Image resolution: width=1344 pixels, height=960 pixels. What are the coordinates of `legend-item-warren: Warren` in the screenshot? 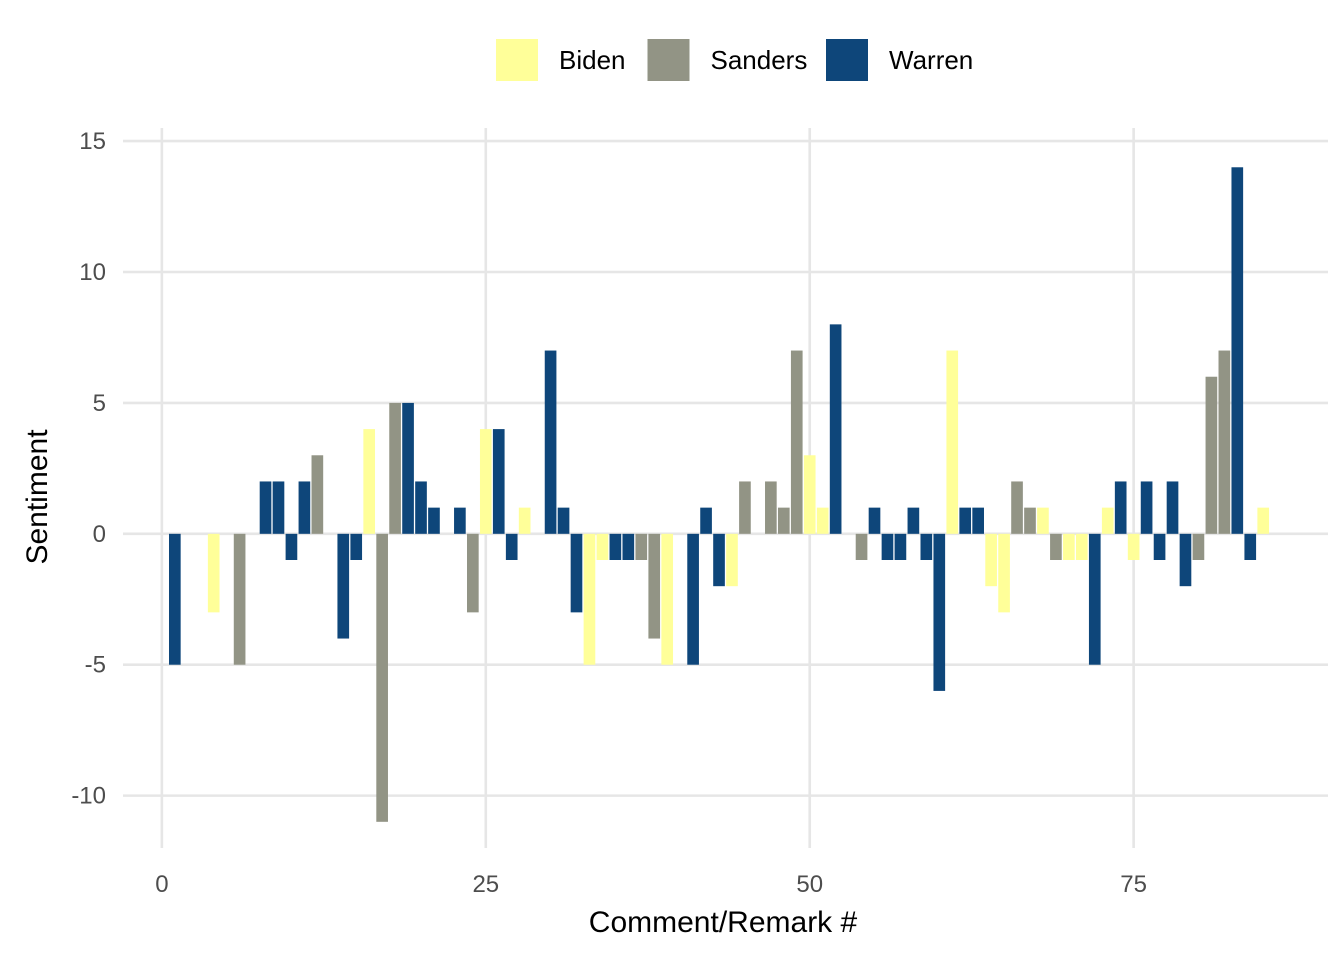 It's located at (899, 60).